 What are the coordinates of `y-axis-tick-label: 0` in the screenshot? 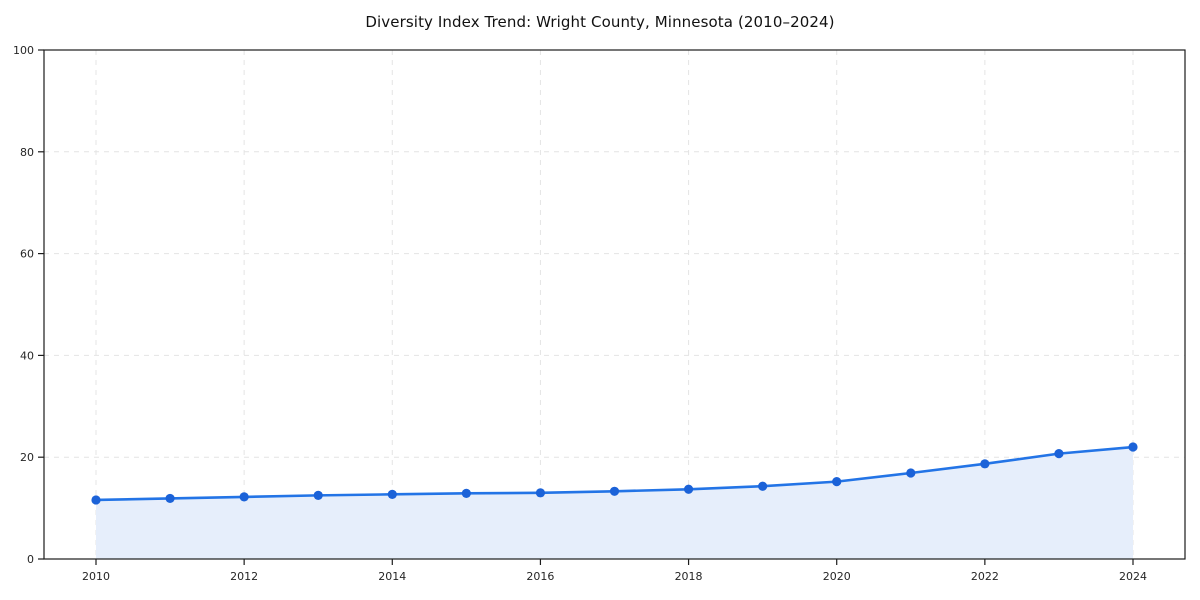 It's located at (30, 559).